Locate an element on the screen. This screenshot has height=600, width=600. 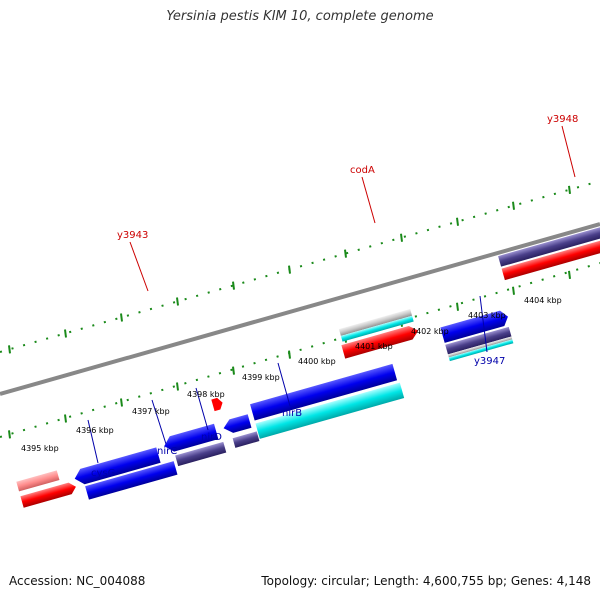
gene-nirD is located at coordinates (237, 423).